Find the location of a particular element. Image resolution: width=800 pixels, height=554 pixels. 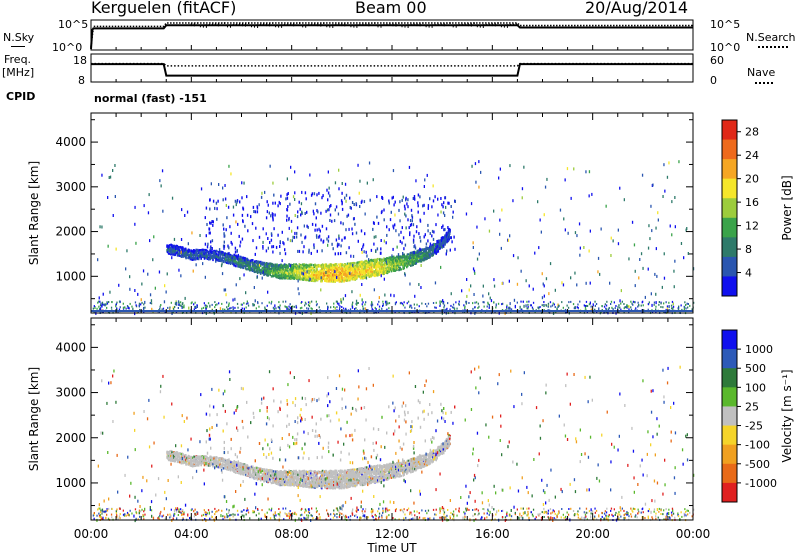

nave-line is located at coordinates (392, 64).